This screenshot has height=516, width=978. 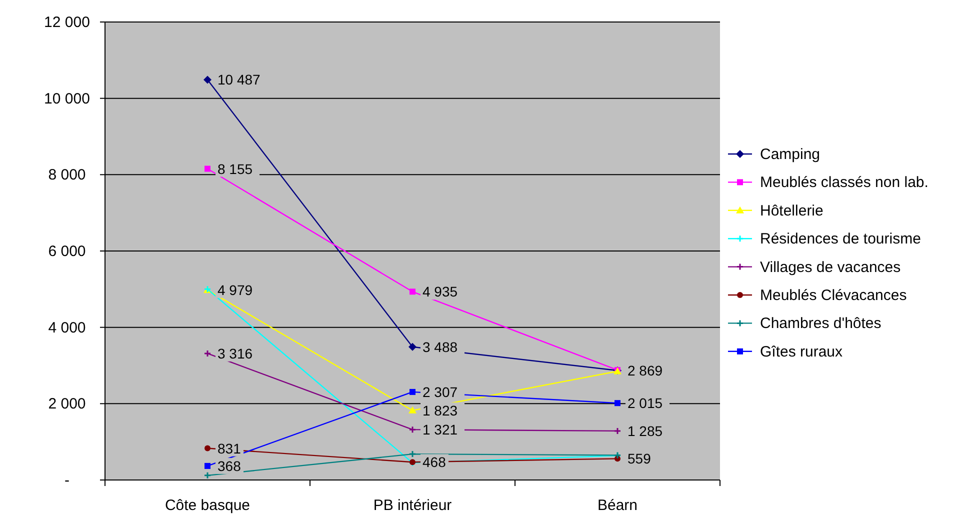 I want to click on x-tick-label: PB intérieur, so click(x=412, y=505).